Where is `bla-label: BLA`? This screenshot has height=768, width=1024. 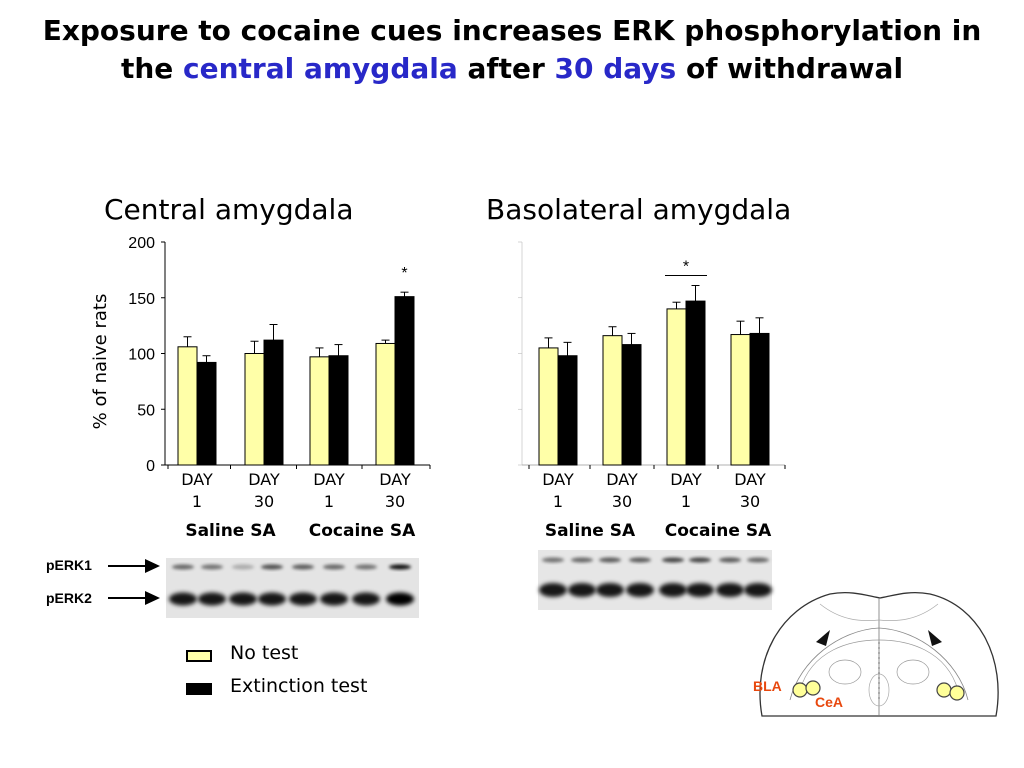 bla-label: BLA is located at coordinates (767, 686).